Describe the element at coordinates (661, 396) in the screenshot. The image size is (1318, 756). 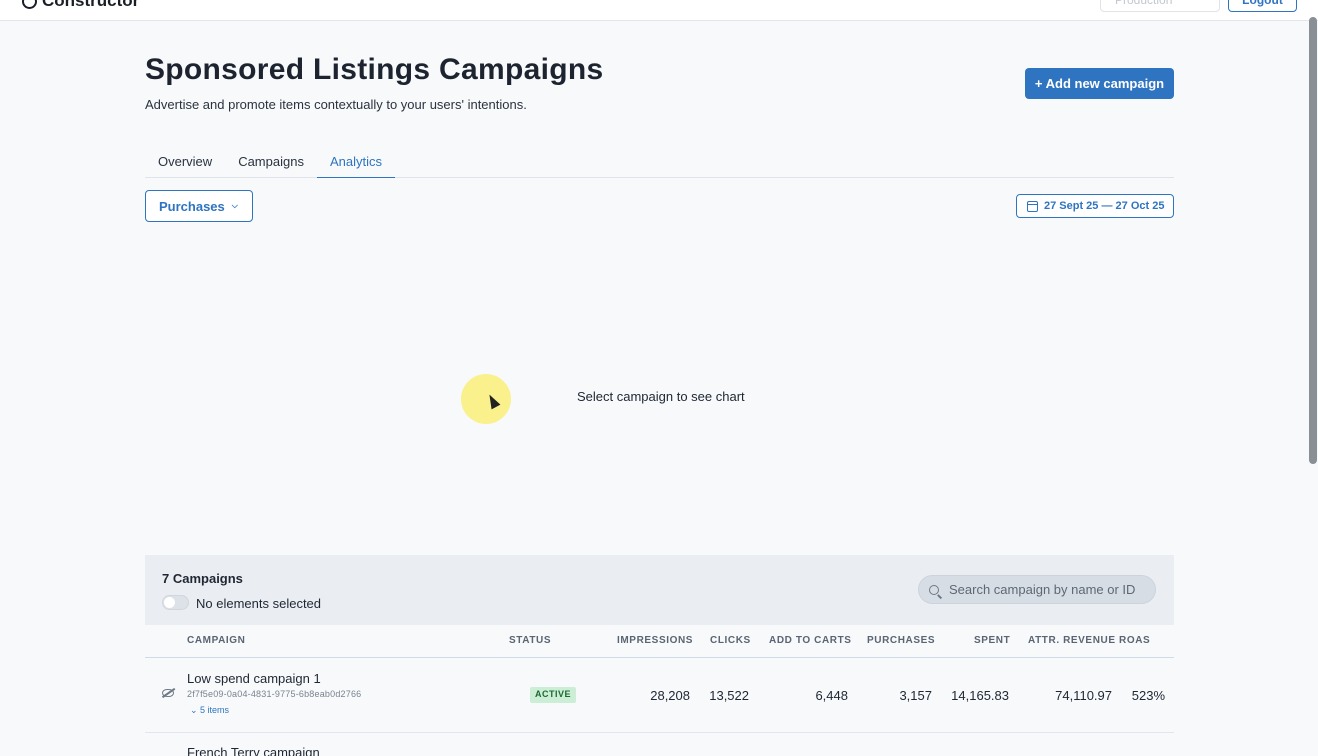
I see `chart-empty-message: Select campaign to see chart` at that location.